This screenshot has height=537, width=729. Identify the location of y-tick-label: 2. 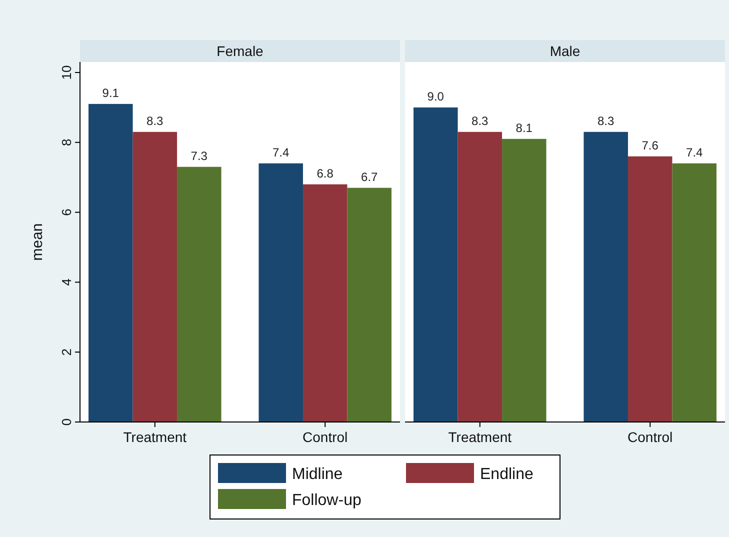
(66, 352).